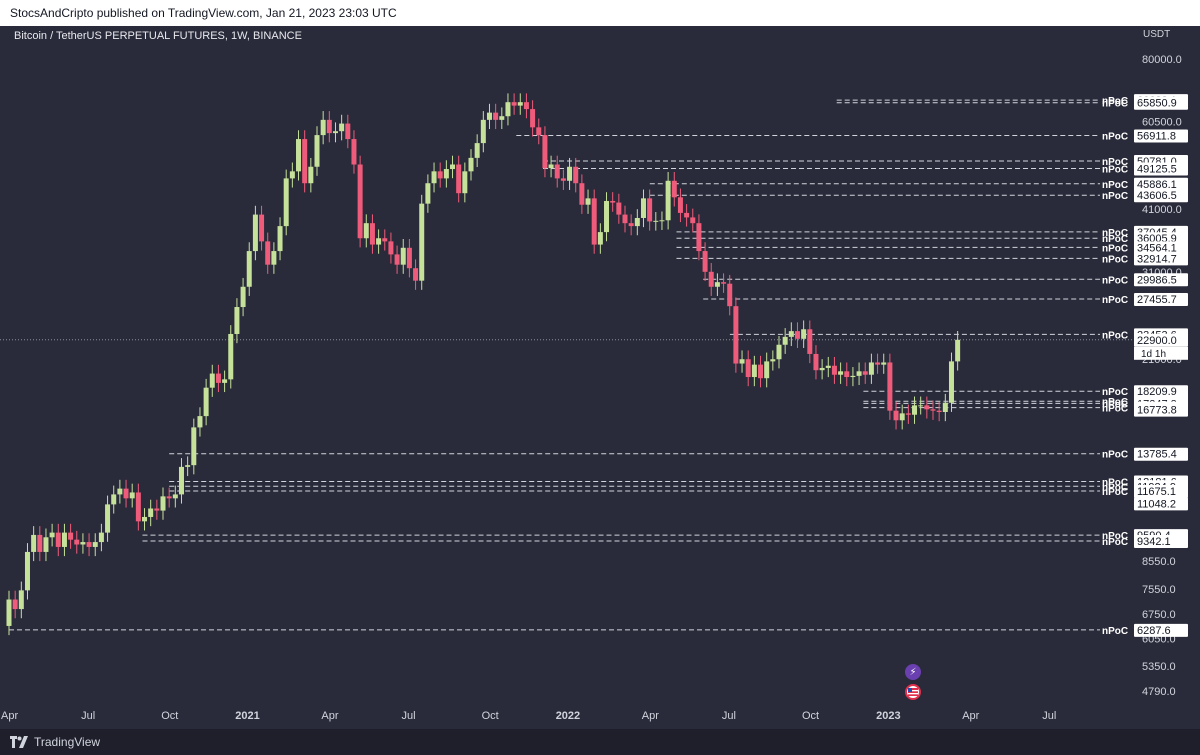 The image size is (1200, 755). Describe the element at coordinates (1157, 196) in the screenshot. I see `price-label: 43606.5` at that location.